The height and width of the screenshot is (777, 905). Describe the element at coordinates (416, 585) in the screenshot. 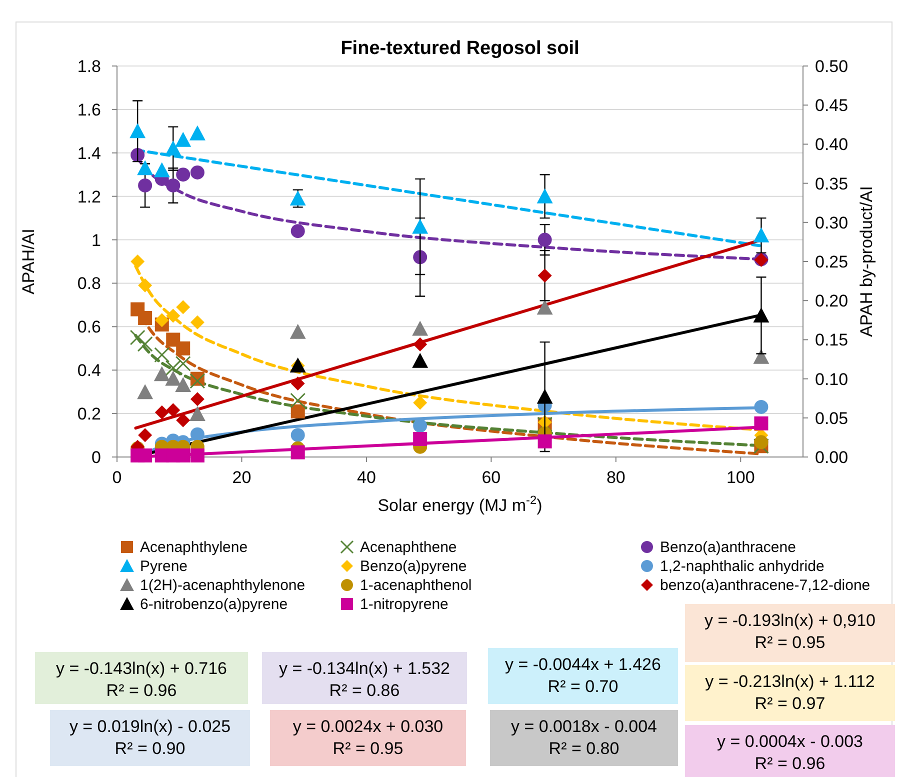

I see `legend-label: 1-acenaphthenol` at that location.